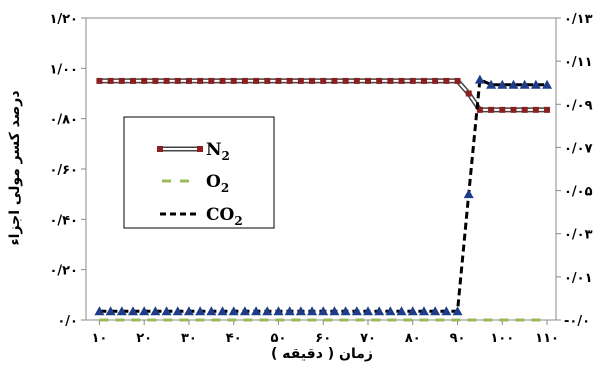 This screenshot has height=367, width=598. Describe the element at coordinates (279, 338) in the screenshot. I see `x-tick-label: ۵۰` at that location.